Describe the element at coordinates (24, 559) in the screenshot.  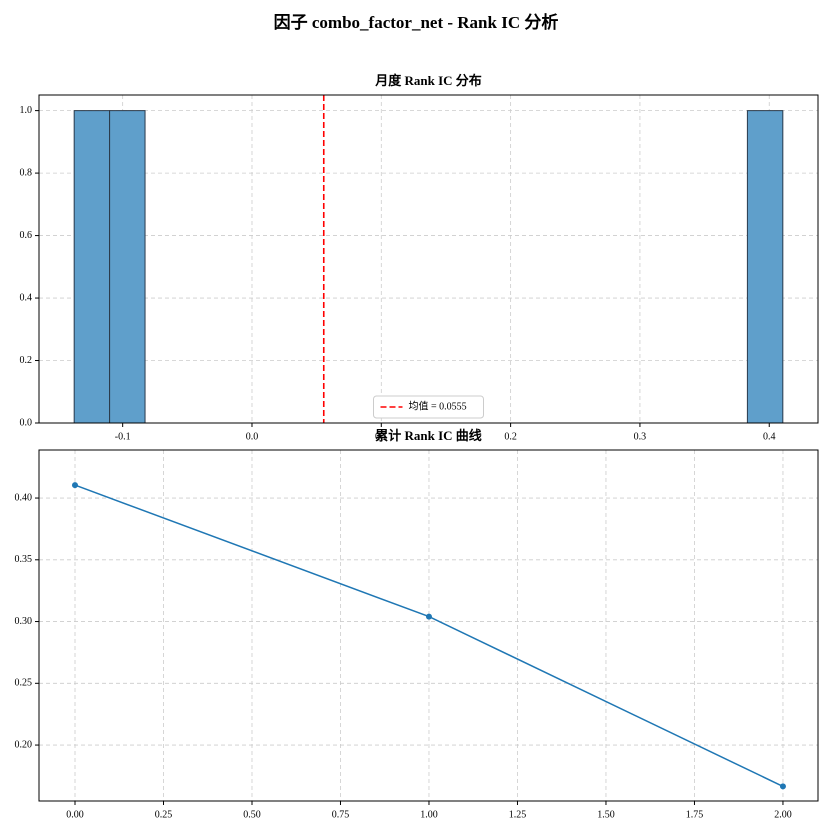
I see `y-tick-label: 0.35` at that location.